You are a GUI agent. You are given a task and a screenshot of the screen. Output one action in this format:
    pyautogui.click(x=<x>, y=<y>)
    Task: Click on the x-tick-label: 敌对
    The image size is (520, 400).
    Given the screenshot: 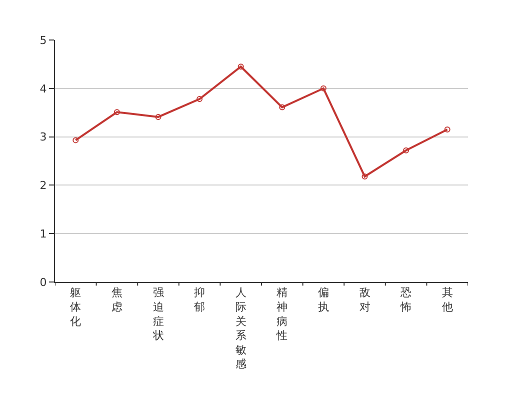 What is the action you would take?
    pyautogui.click(x=364, y=300)
    